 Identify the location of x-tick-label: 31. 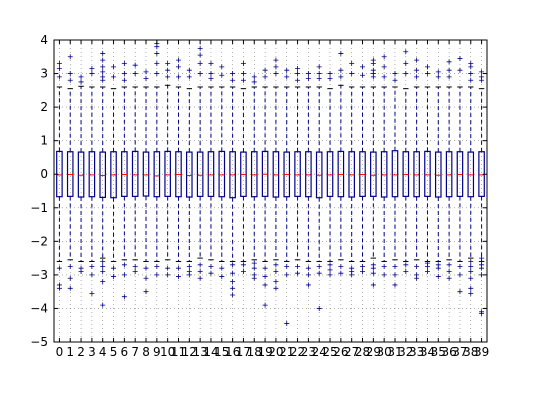
(394, 352).